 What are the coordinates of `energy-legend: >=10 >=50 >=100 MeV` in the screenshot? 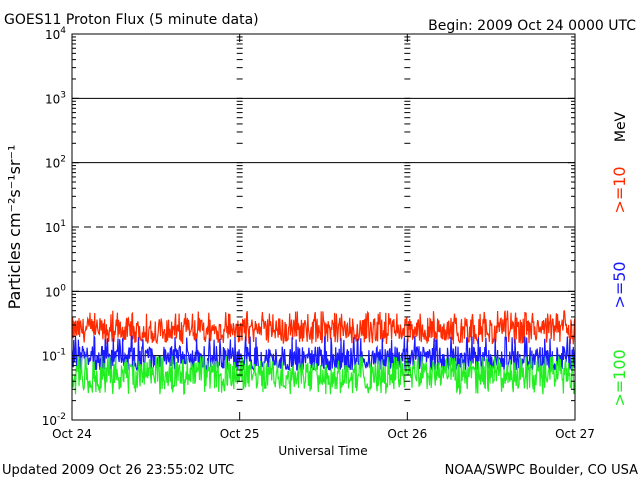 It's located at (619, 258).